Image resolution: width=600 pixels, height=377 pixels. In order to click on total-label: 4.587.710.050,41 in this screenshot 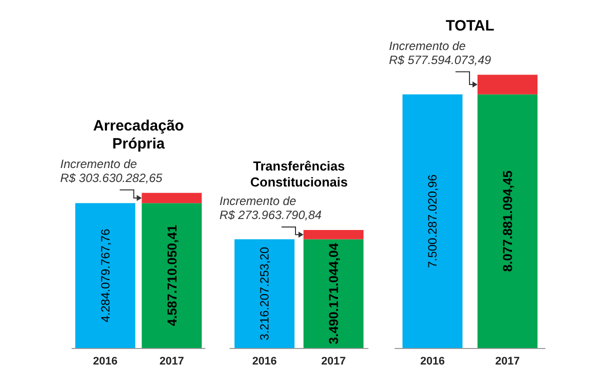, I will do `click(172, 275)`.